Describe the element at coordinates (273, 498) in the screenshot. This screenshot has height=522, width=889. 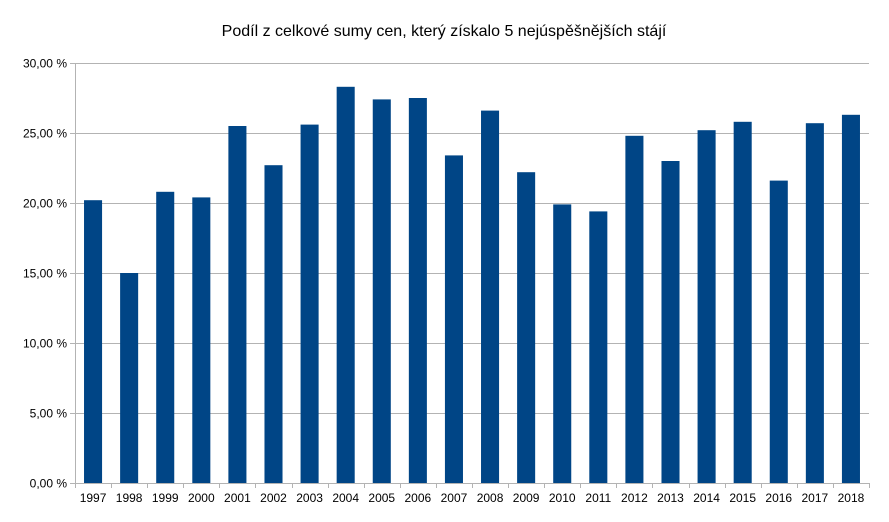
I see `x-tick-label: 2002` at that location.